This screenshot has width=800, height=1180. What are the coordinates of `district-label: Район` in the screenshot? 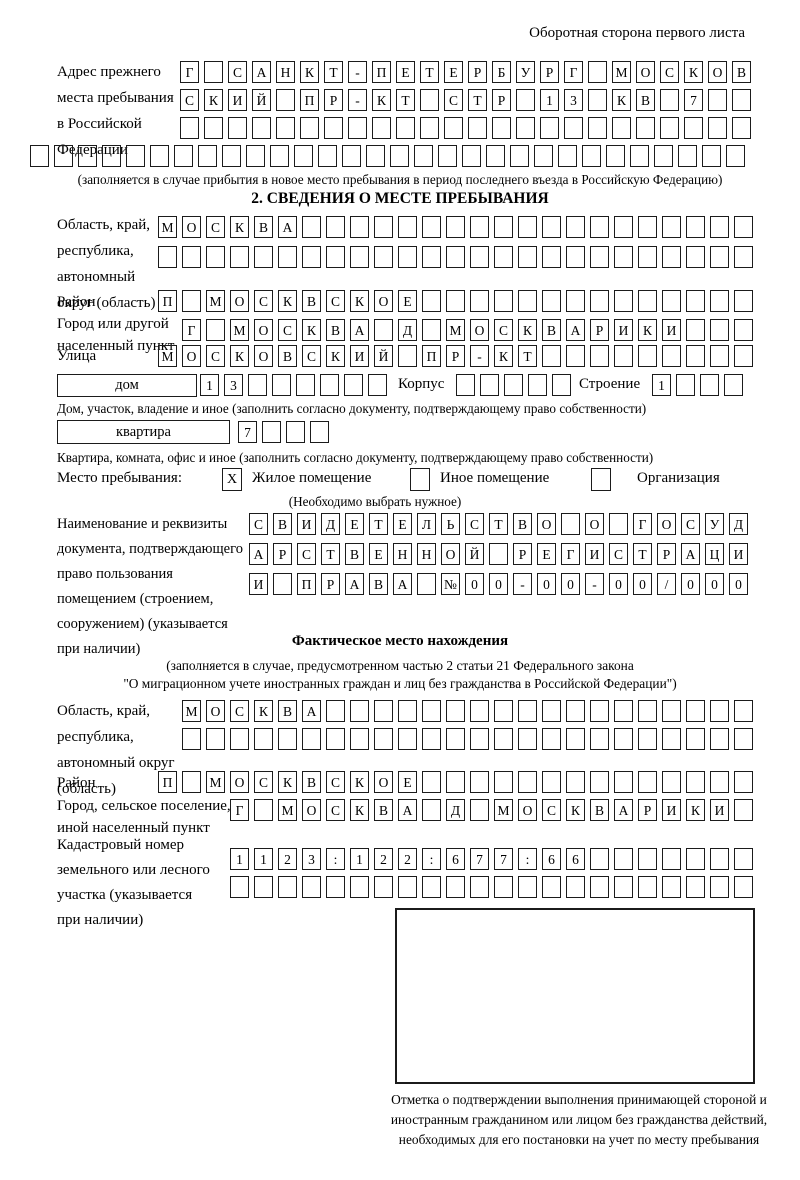 It's located at (76, 302).